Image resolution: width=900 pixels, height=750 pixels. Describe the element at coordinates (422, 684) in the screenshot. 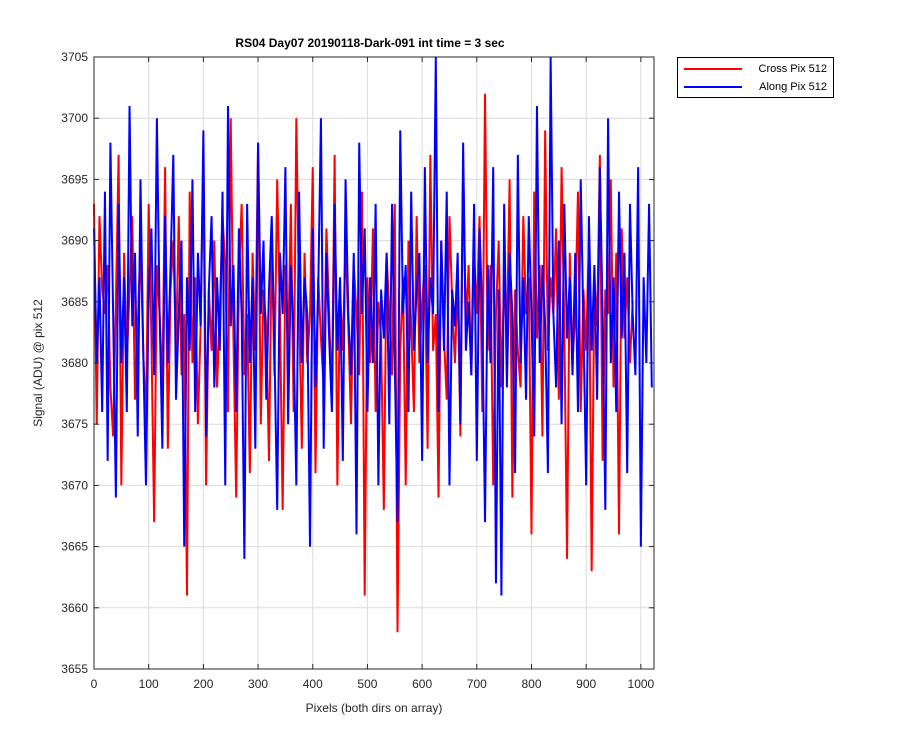

I see `x-tick-label: 600` at that location.